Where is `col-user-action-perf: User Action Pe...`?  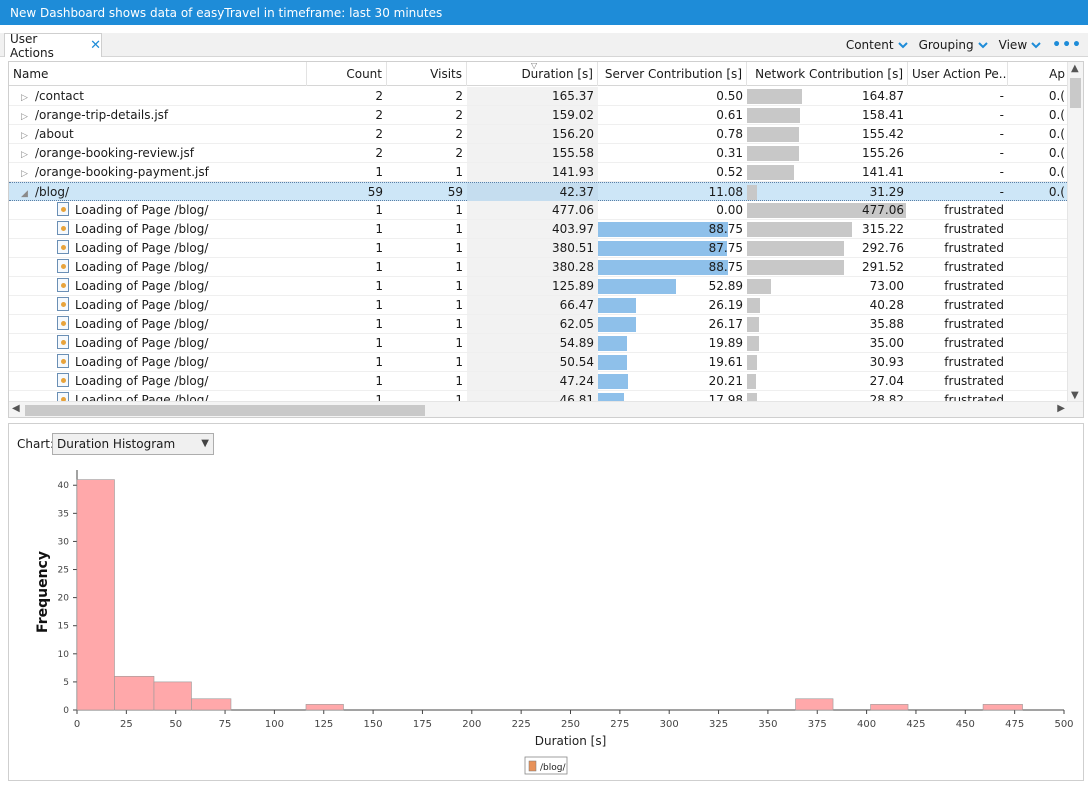
col-user-action-perf: User Action Pe... is located at coordinates (958, 74).